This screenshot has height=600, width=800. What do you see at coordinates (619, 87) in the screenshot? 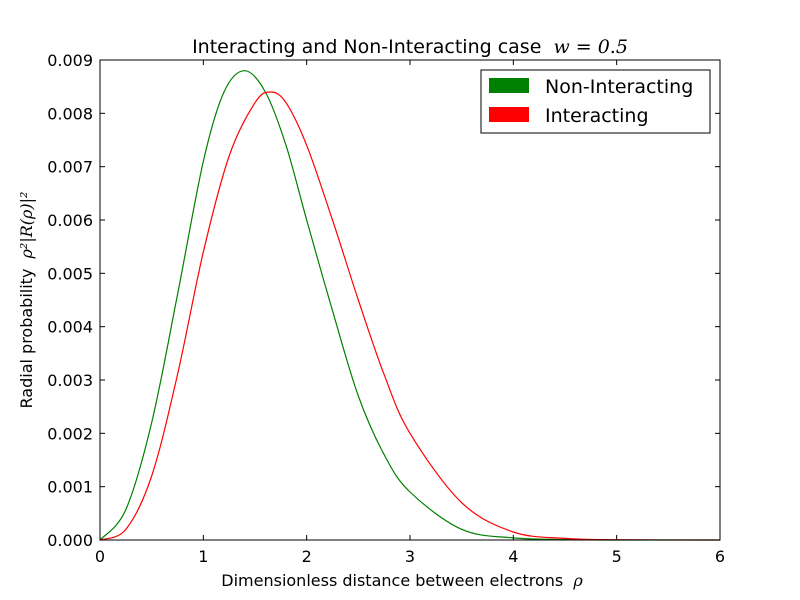
I see `legend-label-non-interacting: Non-Interacting` at bounding box center [619, 87].